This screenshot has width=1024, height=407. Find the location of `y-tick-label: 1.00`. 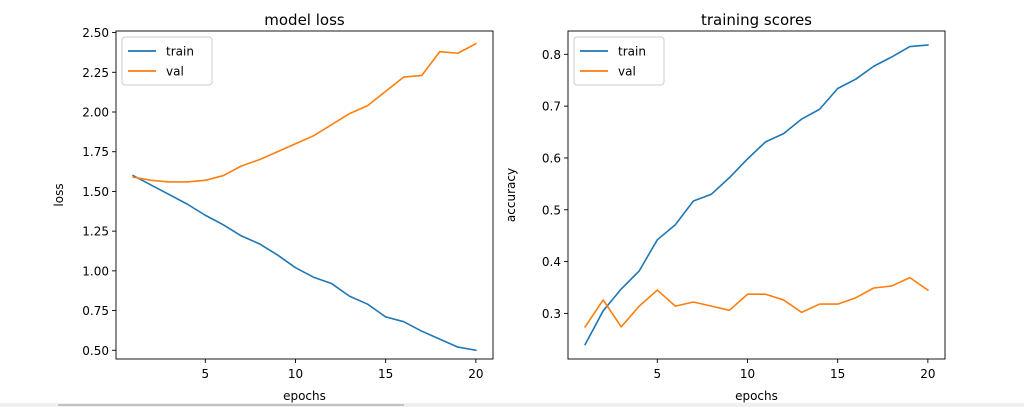

y-tick-label: 1.00 is located at coordinates (95, 271).